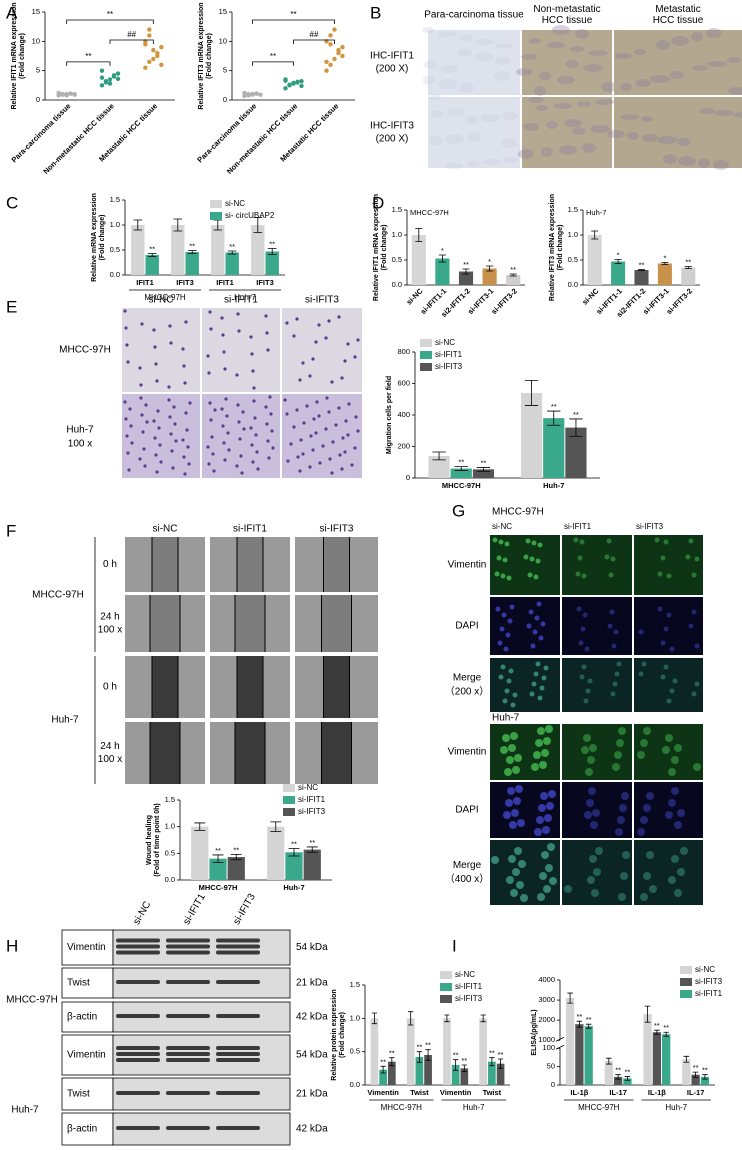 The image size is (742, 1150). Describe the element at coordinates (289, 800) in the screenshot. I see `legend-swatch` at that location.